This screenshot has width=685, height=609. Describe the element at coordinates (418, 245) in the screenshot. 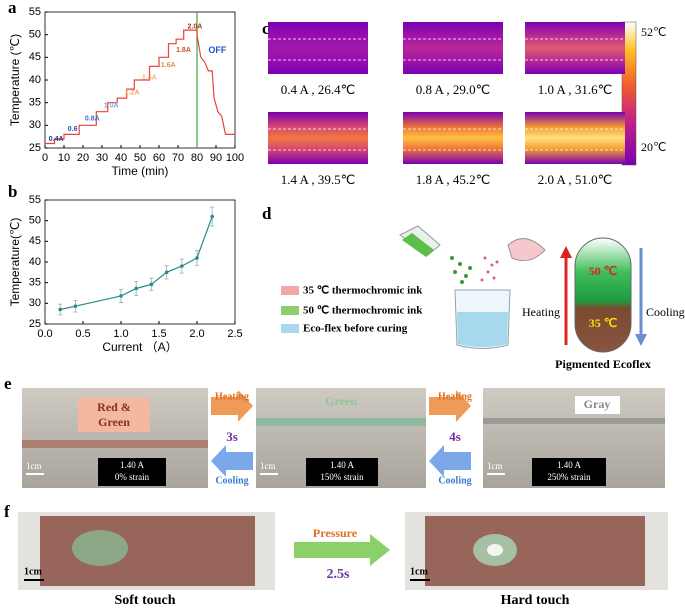

I see `flask-liquid` at that location.